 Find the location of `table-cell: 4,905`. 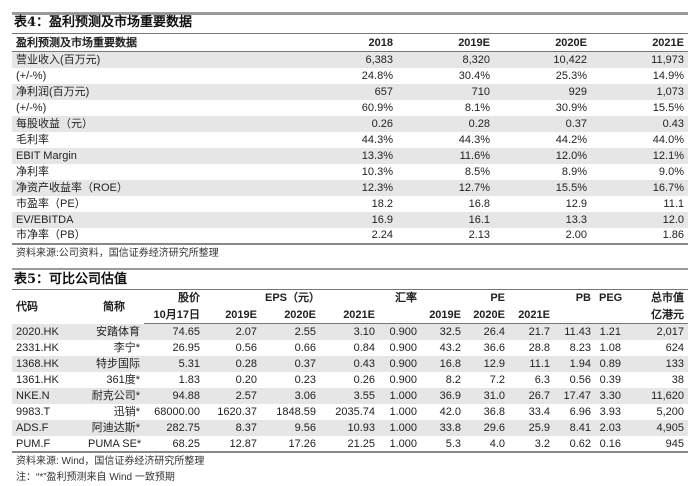

table-cell: 4,905 is located at coordinates (656, 428).